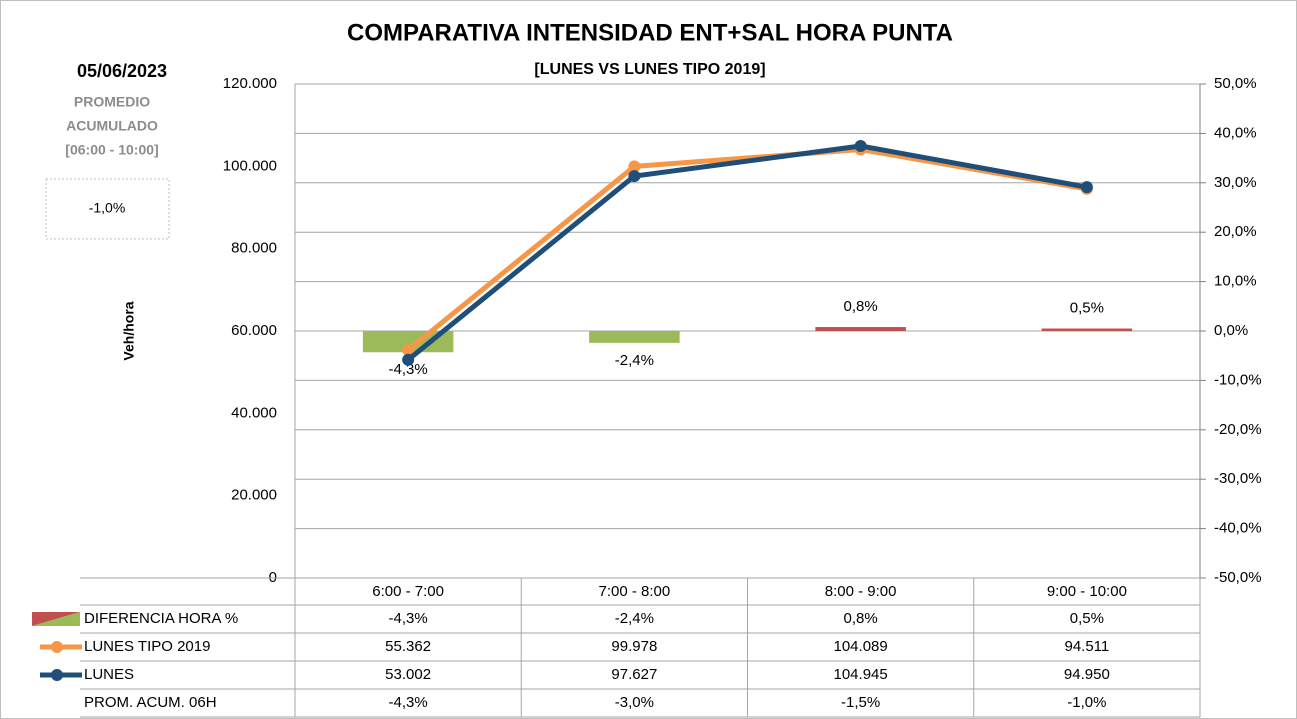  Describe the element at coordinates (634, 674) in the screenshot. I see `table-cell: 97.627` at that location.